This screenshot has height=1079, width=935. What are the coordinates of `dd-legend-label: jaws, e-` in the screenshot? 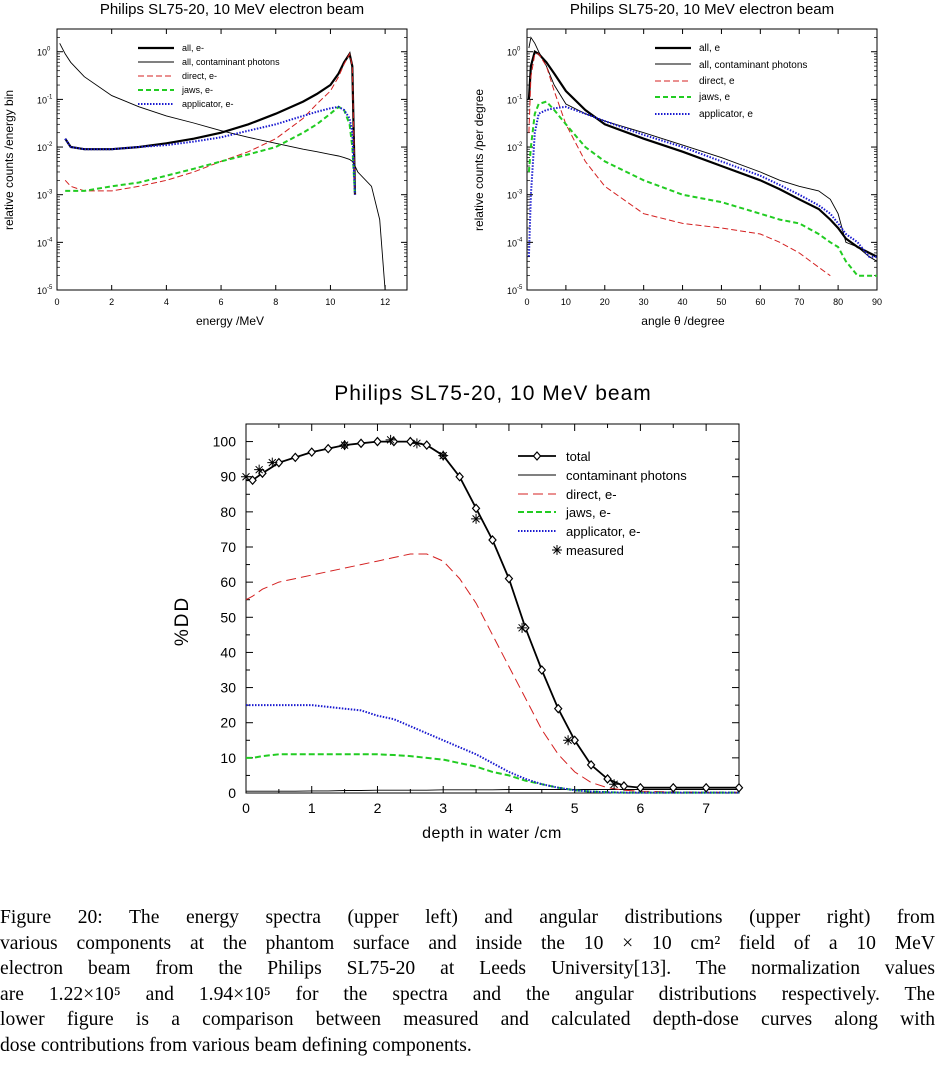 It's located at (588, 512).